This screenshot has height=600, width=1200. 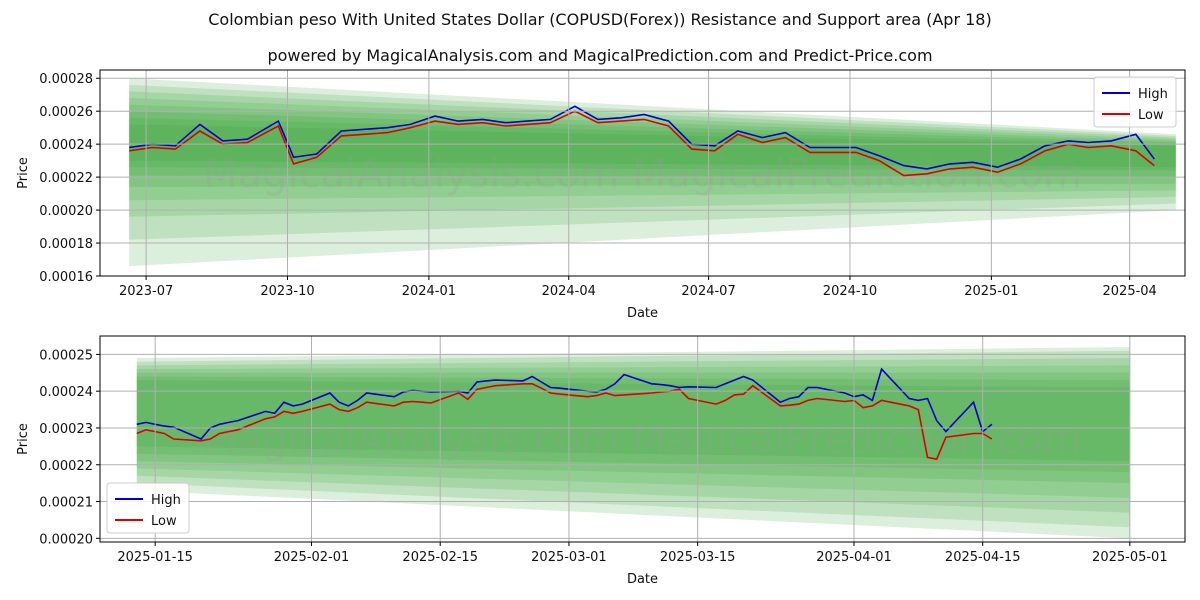 I want to click on y-tick-label: 0.00026, so click(x=66, y=112).